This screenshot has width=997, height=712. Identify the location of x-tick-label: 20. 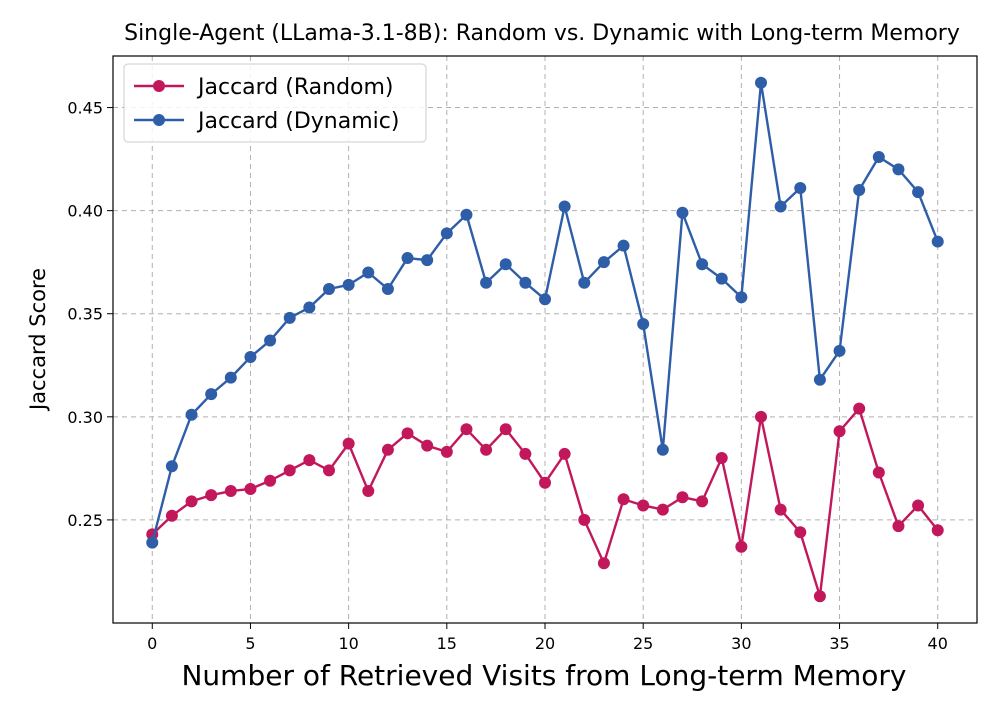
(545, 643).